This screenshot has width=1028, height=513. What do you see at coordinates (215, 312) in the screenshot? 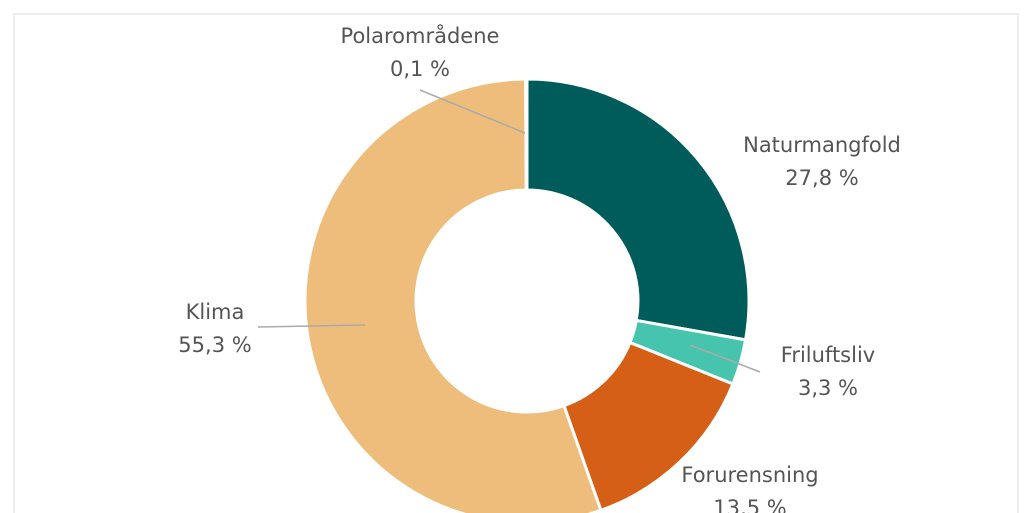
I see `slice-label: Klima` at bounding box center [215, 312].